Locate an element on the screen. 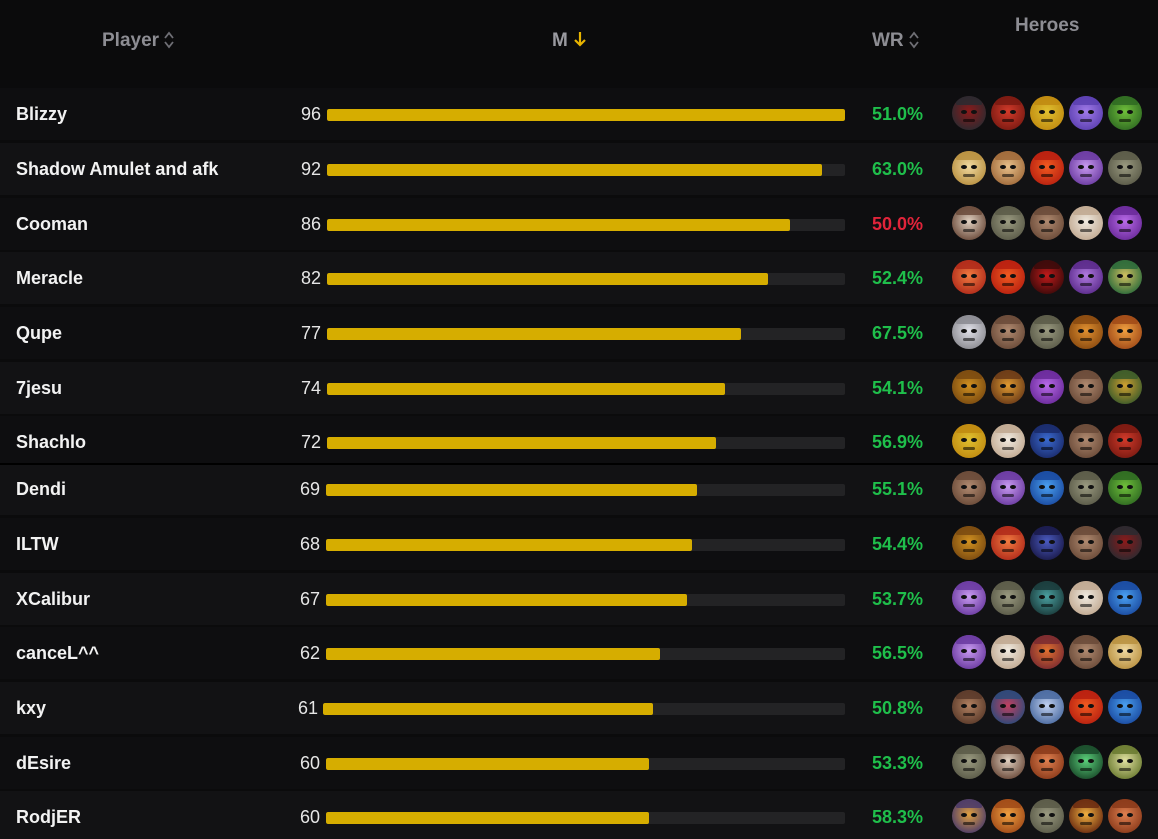 The height and width of the screenshot is (839, 1158). wr-column-header: WR is located at coordinates (896, 41).